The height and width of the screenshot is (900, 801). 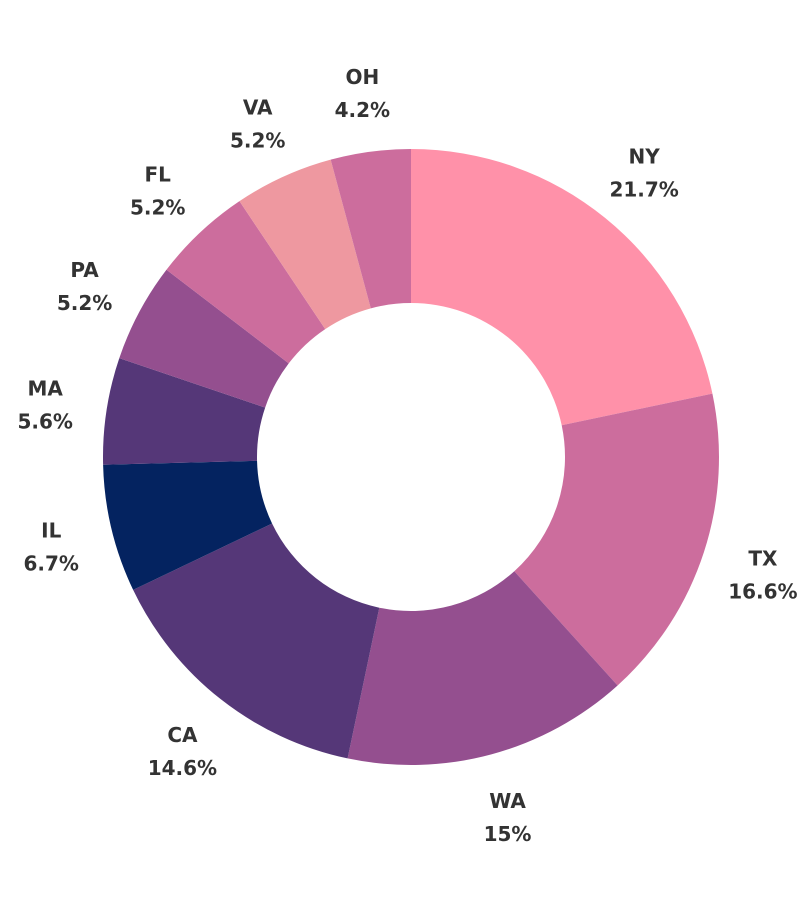 I want to click on slice-label-ma: MA, so click(x=46, y=388).